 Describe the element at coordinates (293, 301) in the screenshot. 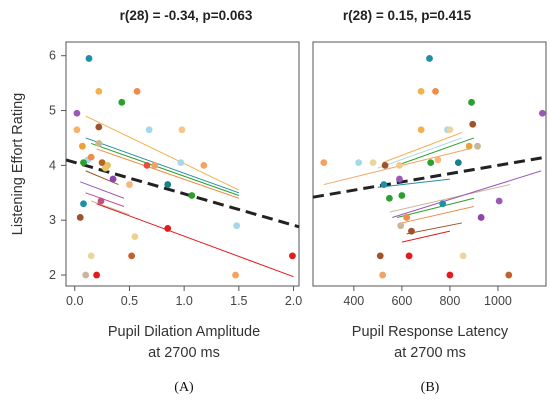

I see `panel-a-xtick-label: 2.0` at that location.